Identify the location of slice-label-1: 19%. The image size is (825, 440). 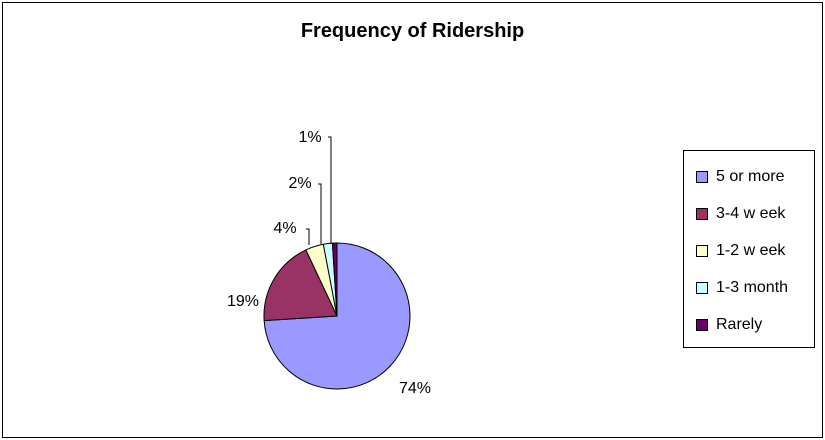
(243, 301).